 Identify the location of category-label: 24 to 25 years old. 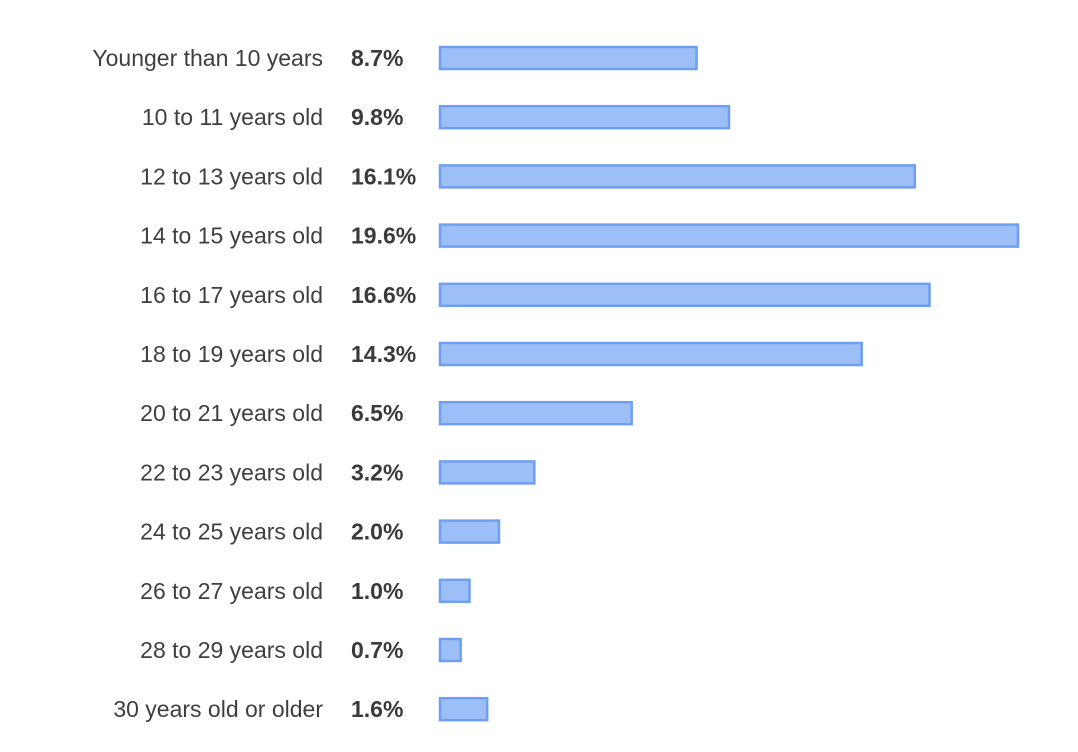
(231, 532).